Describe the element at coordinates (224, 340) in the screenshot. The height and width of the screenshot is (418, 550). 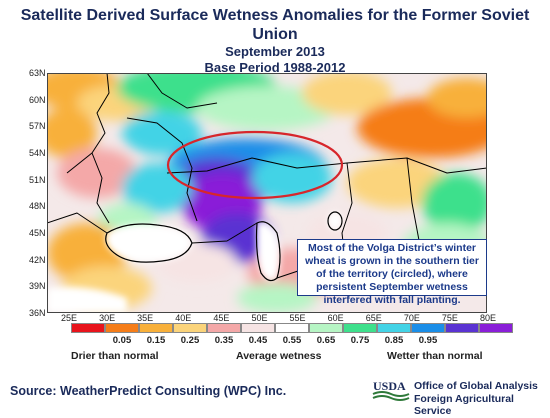
I see `colorbar-tick-label: 0.35` at that location.